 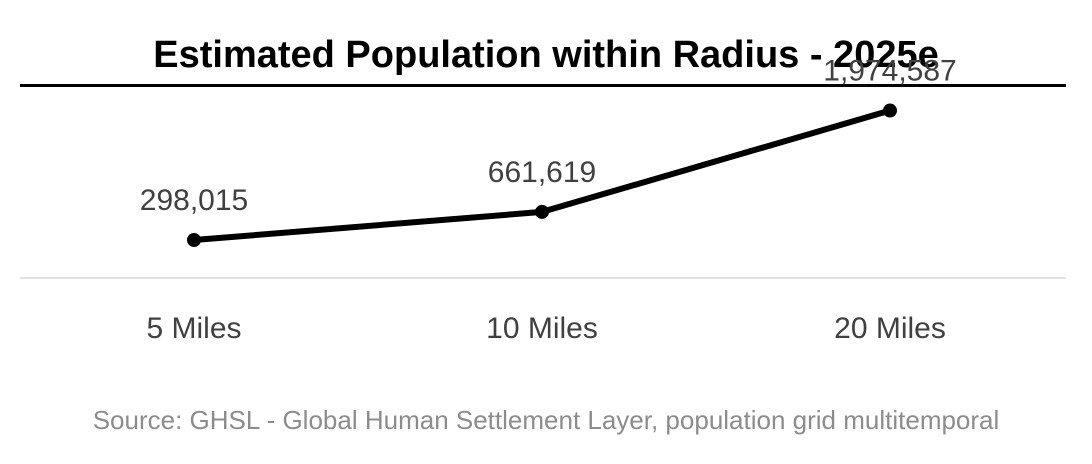 I want to click on title-divider, so click(x=543, y=85).